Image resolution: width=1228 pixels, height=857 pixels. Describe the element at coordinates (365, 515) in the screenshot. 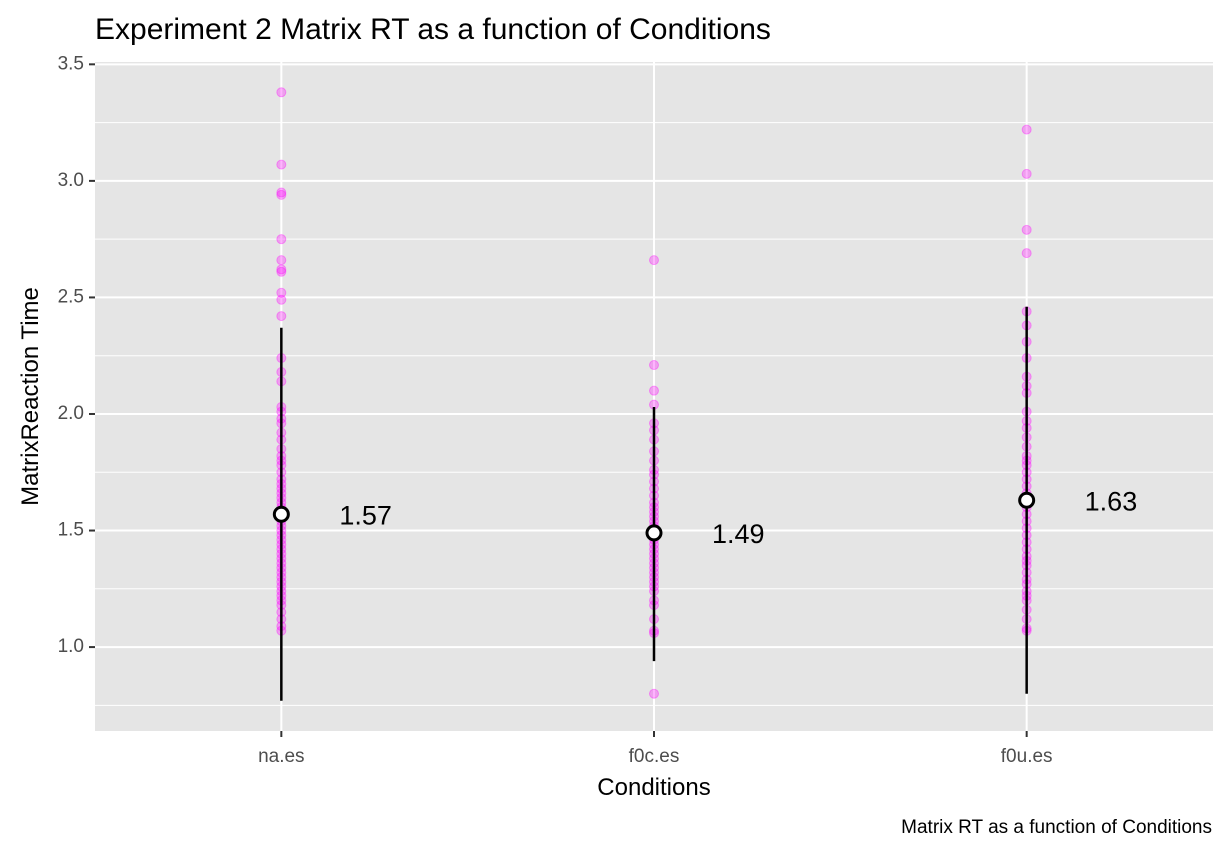

I see `mean-label: 1.57` at that location.